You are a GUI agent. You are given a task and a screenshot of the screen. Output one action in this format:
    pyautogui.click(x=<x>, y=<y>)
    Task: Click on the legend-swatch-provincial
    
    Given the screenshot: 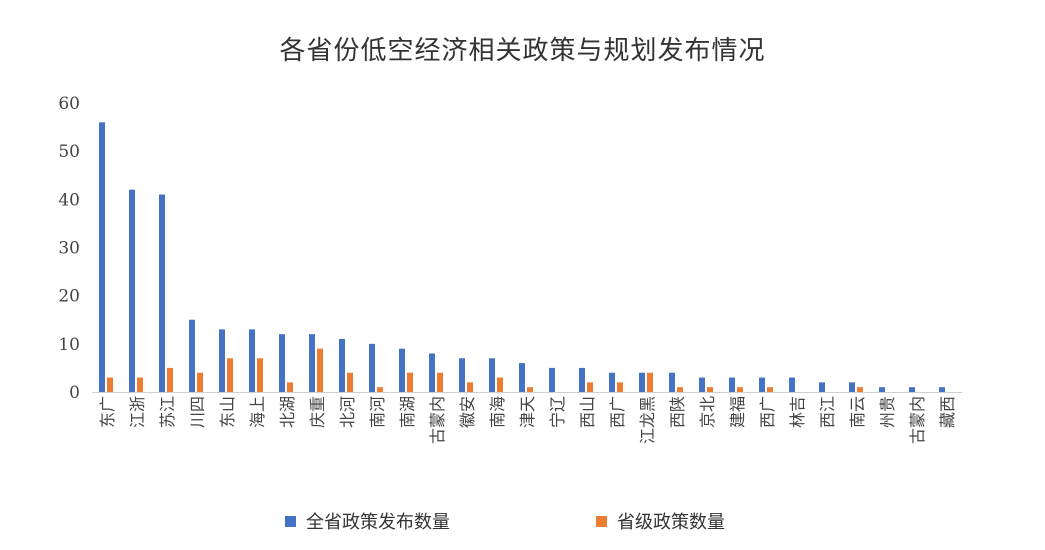 What is the action you would take?
    pyautogui.click(x=601, y=521)
    